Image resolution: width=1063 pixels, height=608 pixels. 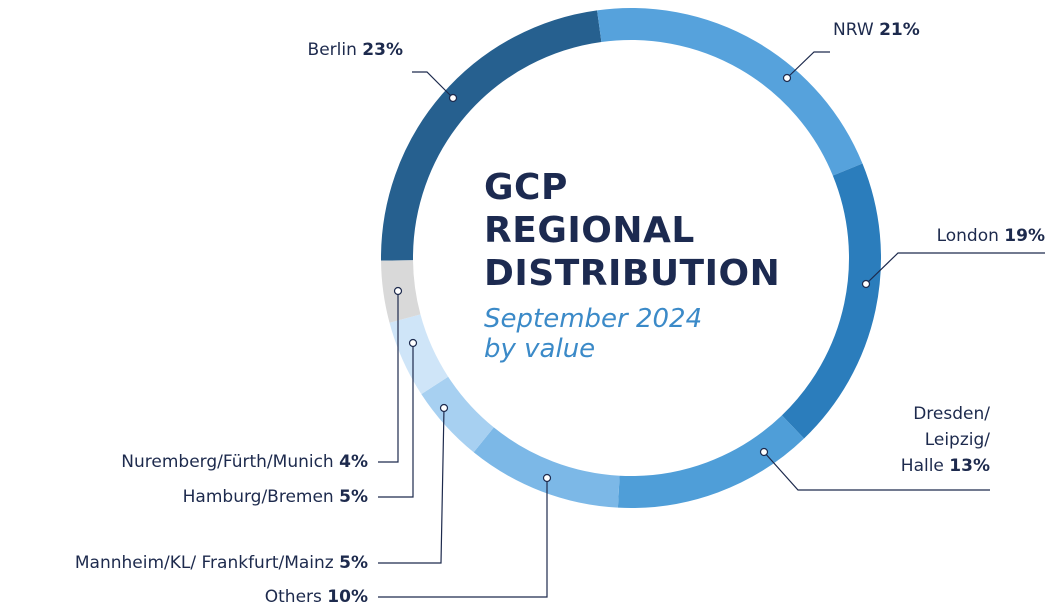 I want to click on segment-label: Others 10%, so click(x=316, y=596).